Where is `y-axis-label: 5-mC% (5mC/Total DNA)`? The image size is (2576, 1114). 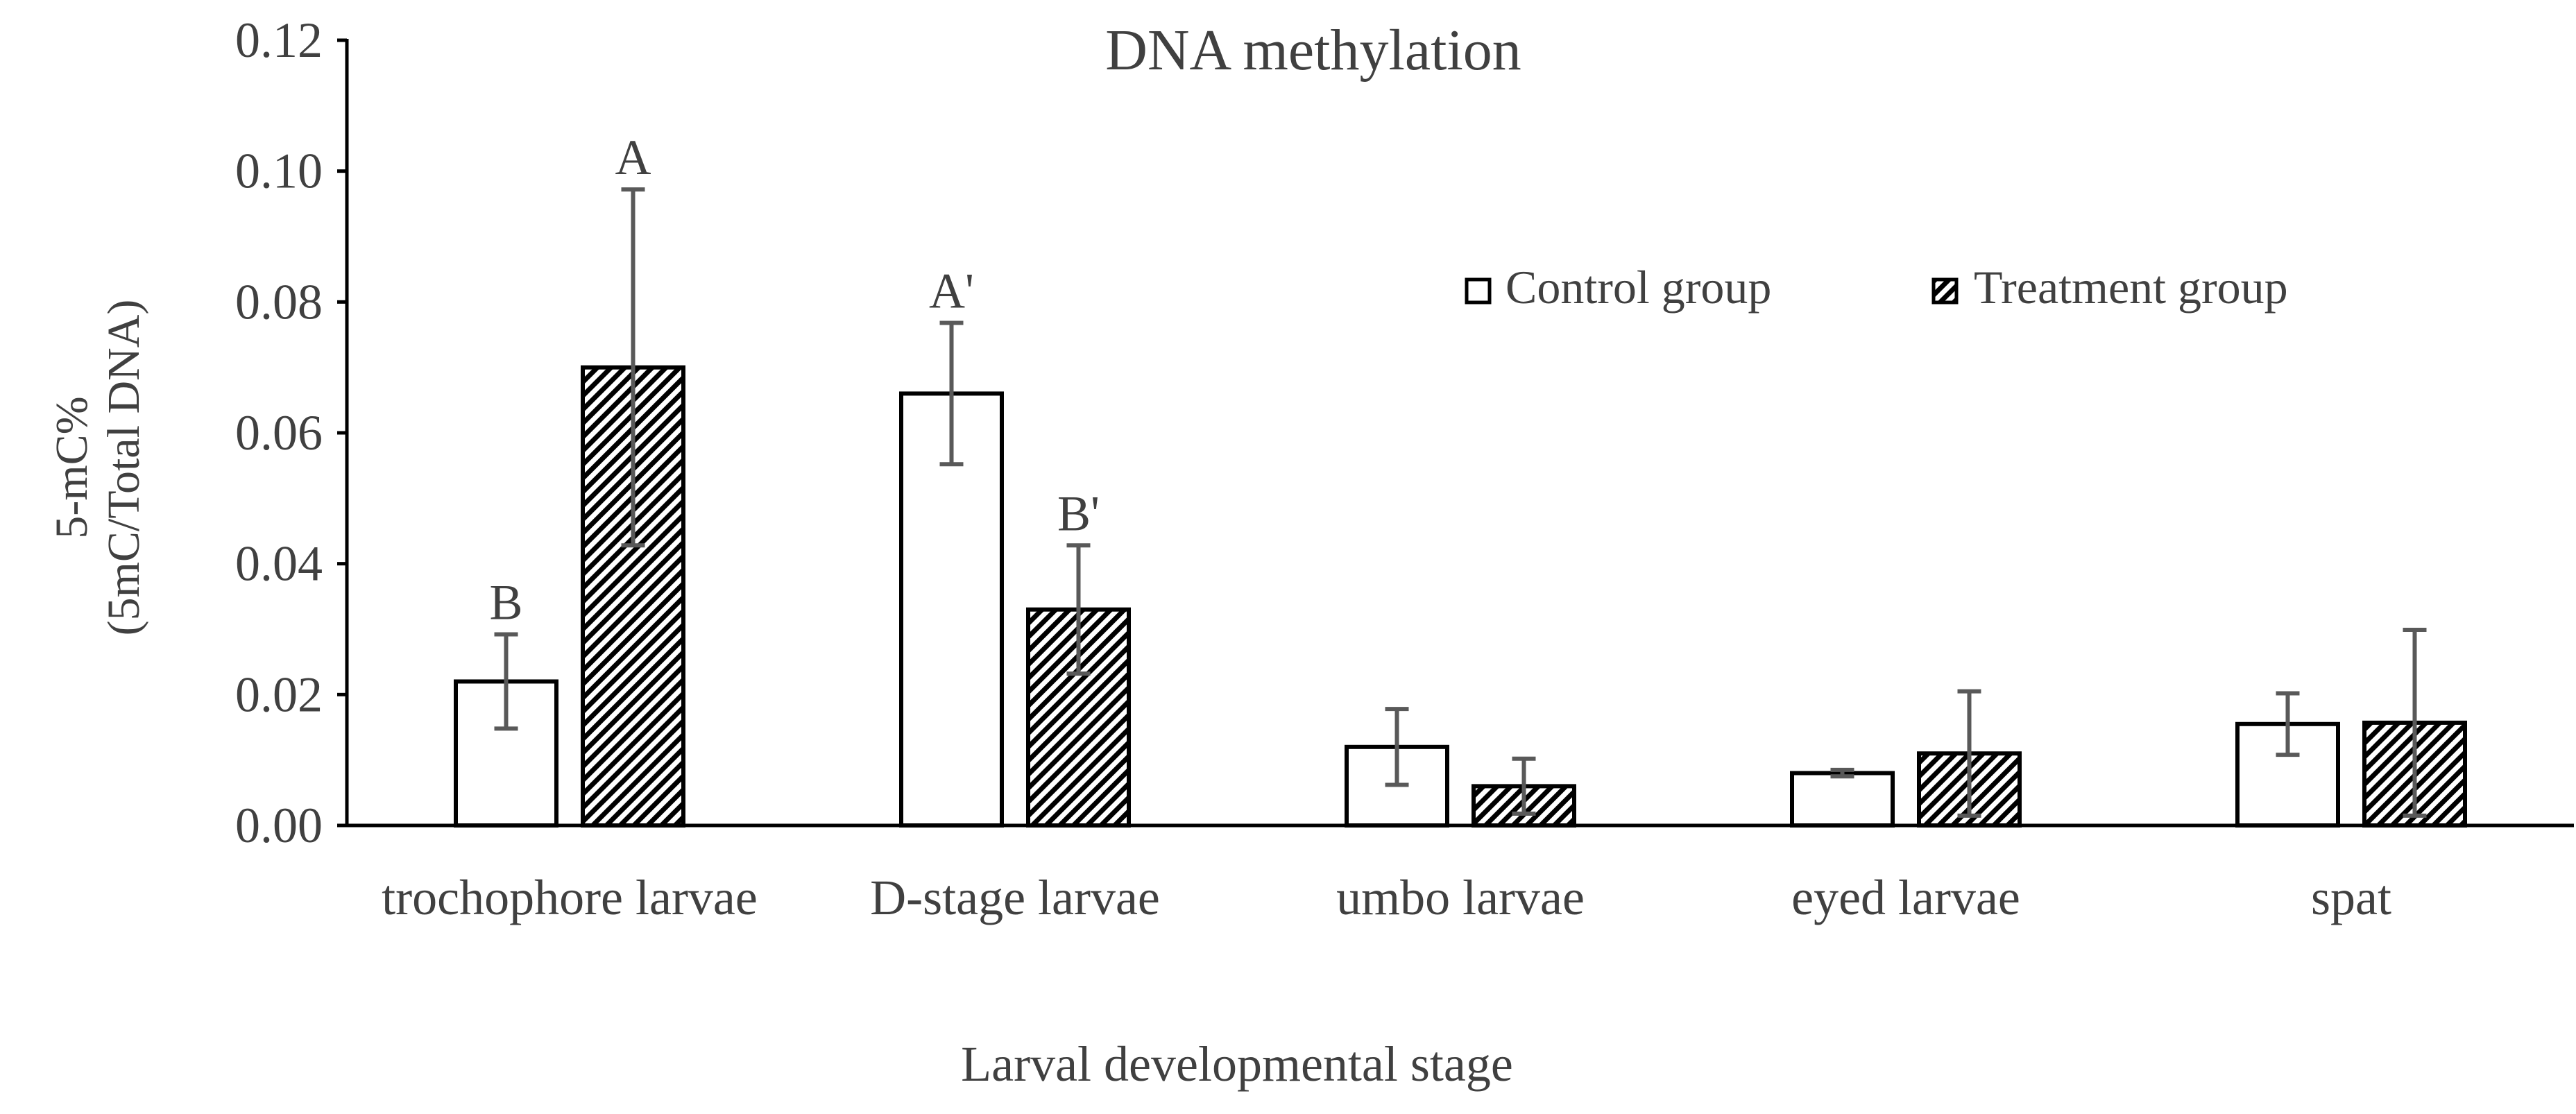 y-axis-label: 5-mC% (5mC/Total DNA) is located at coordinates (97, 468).